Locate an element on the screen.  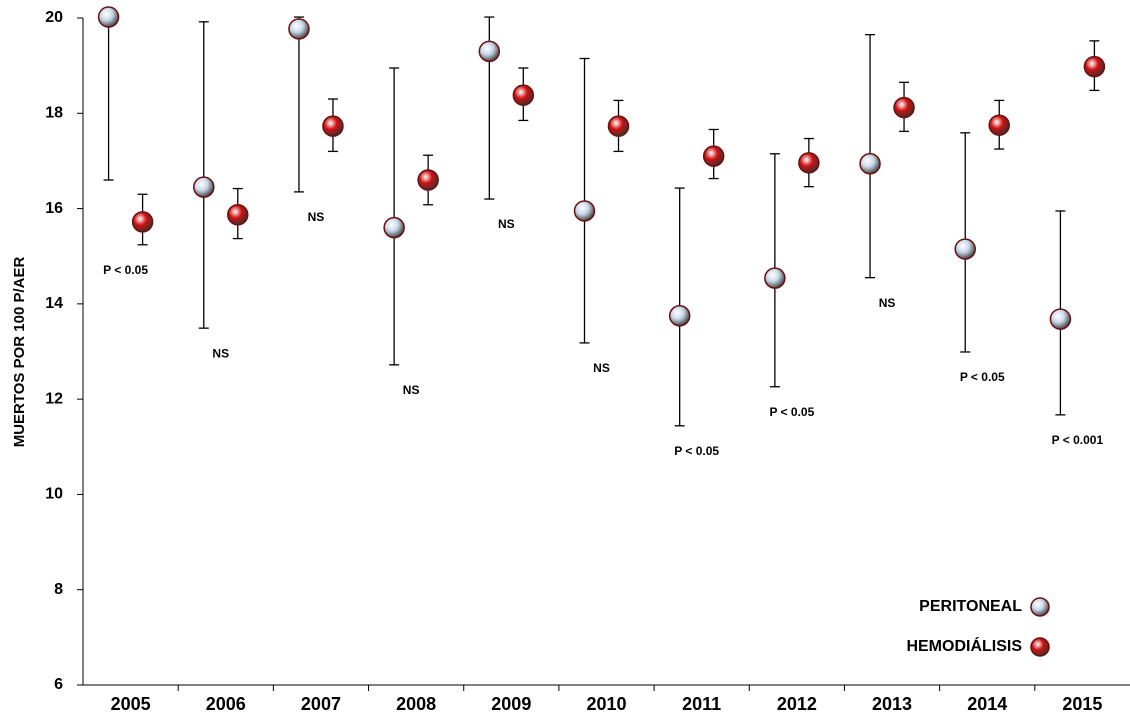
y-axis-label: MUERTOS POR 100 P/AER is located at coordinates (19, 352).